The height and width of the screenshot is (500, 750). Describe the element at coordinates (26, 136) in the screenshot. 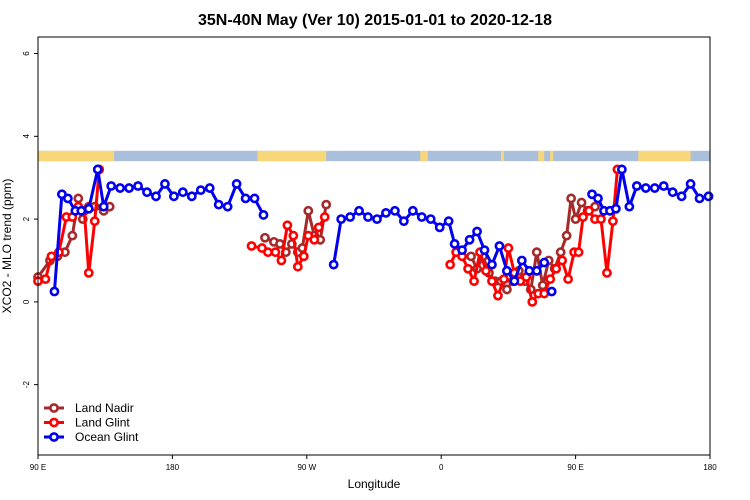

I see `y-tick-label: 4` at that location.